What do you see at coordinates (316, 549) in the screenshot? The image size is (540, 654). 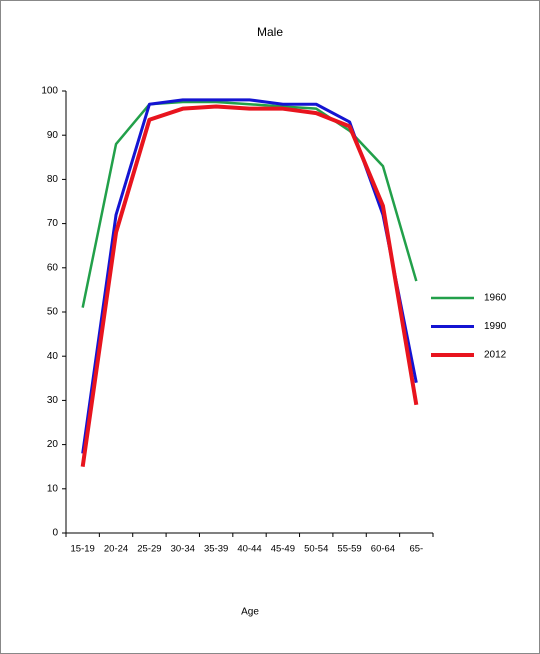 I see `x-tick-label: 50-54` at bounding box center [316, 549].